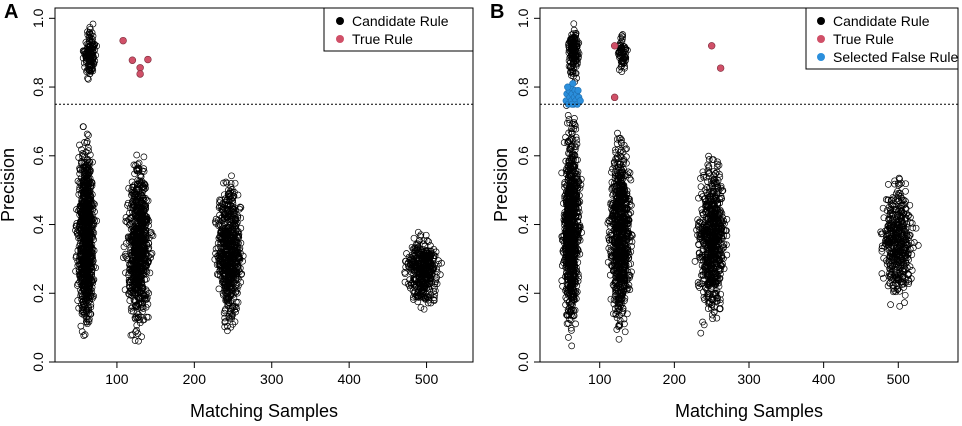 This screenshot has height=426, width=962. Describe the element at coordinates (38, 225) in the screenshot. I see `panel-a-y-tick-label: 0.4` at that location.